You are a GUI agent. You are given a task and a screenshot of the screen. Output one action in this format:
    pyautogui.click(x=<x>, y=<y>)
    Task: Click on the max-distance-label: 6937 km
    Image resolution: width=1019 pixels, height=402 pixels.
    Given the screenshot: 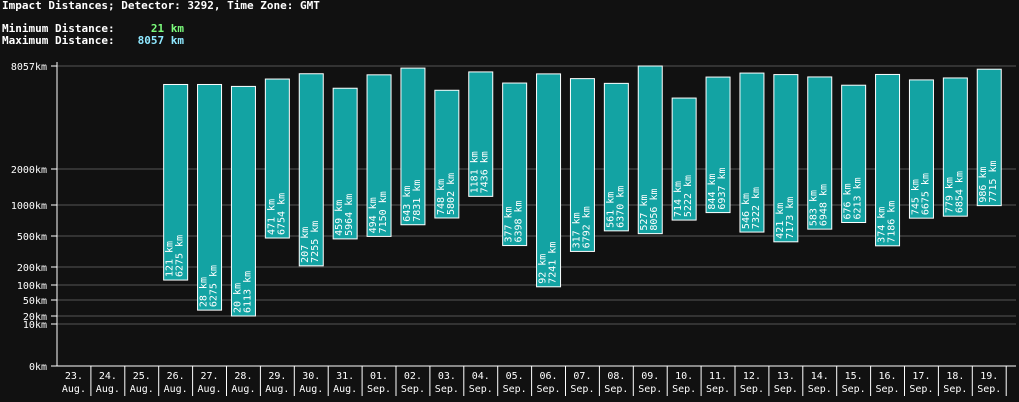 What is the action you would take?
    pyautogui.click(x=722, y=188)
    